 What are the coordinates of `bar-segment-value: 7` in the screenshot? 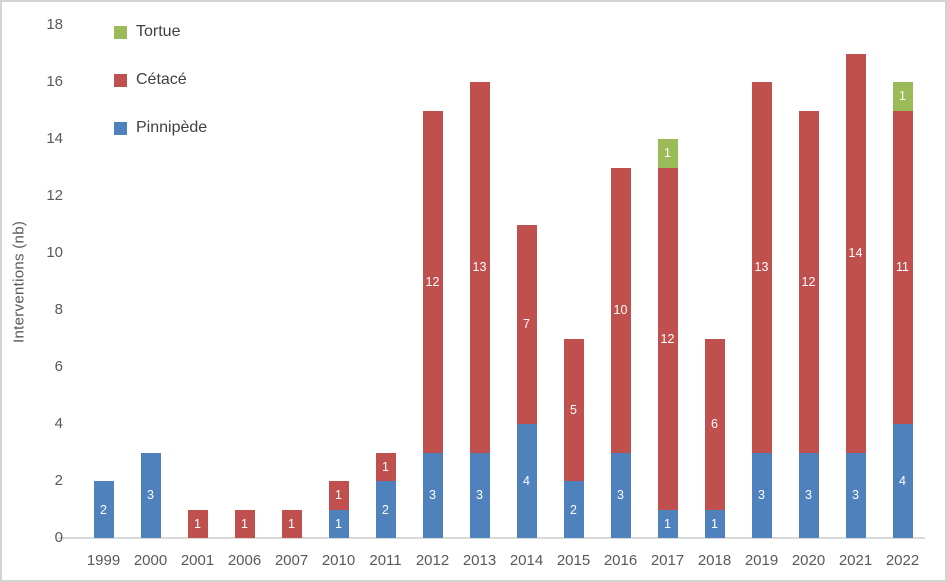 It's located at (526, 324).